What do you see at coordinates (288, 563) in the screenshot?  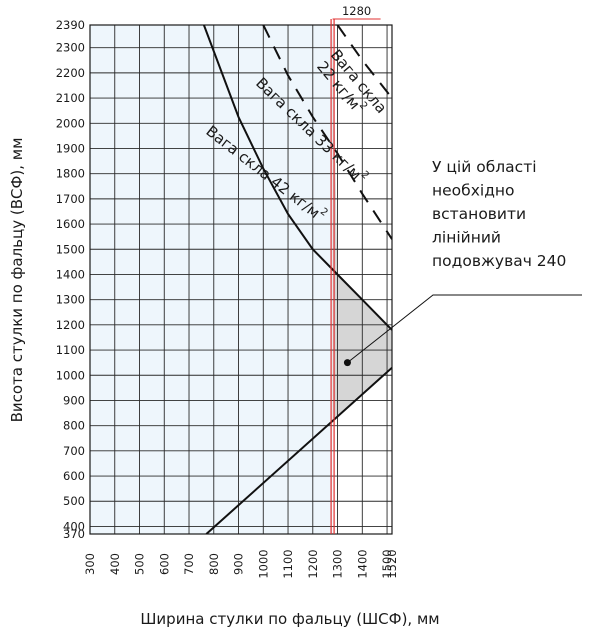 I see `x-tick-label: 1100` at bounding box center [288, 563].